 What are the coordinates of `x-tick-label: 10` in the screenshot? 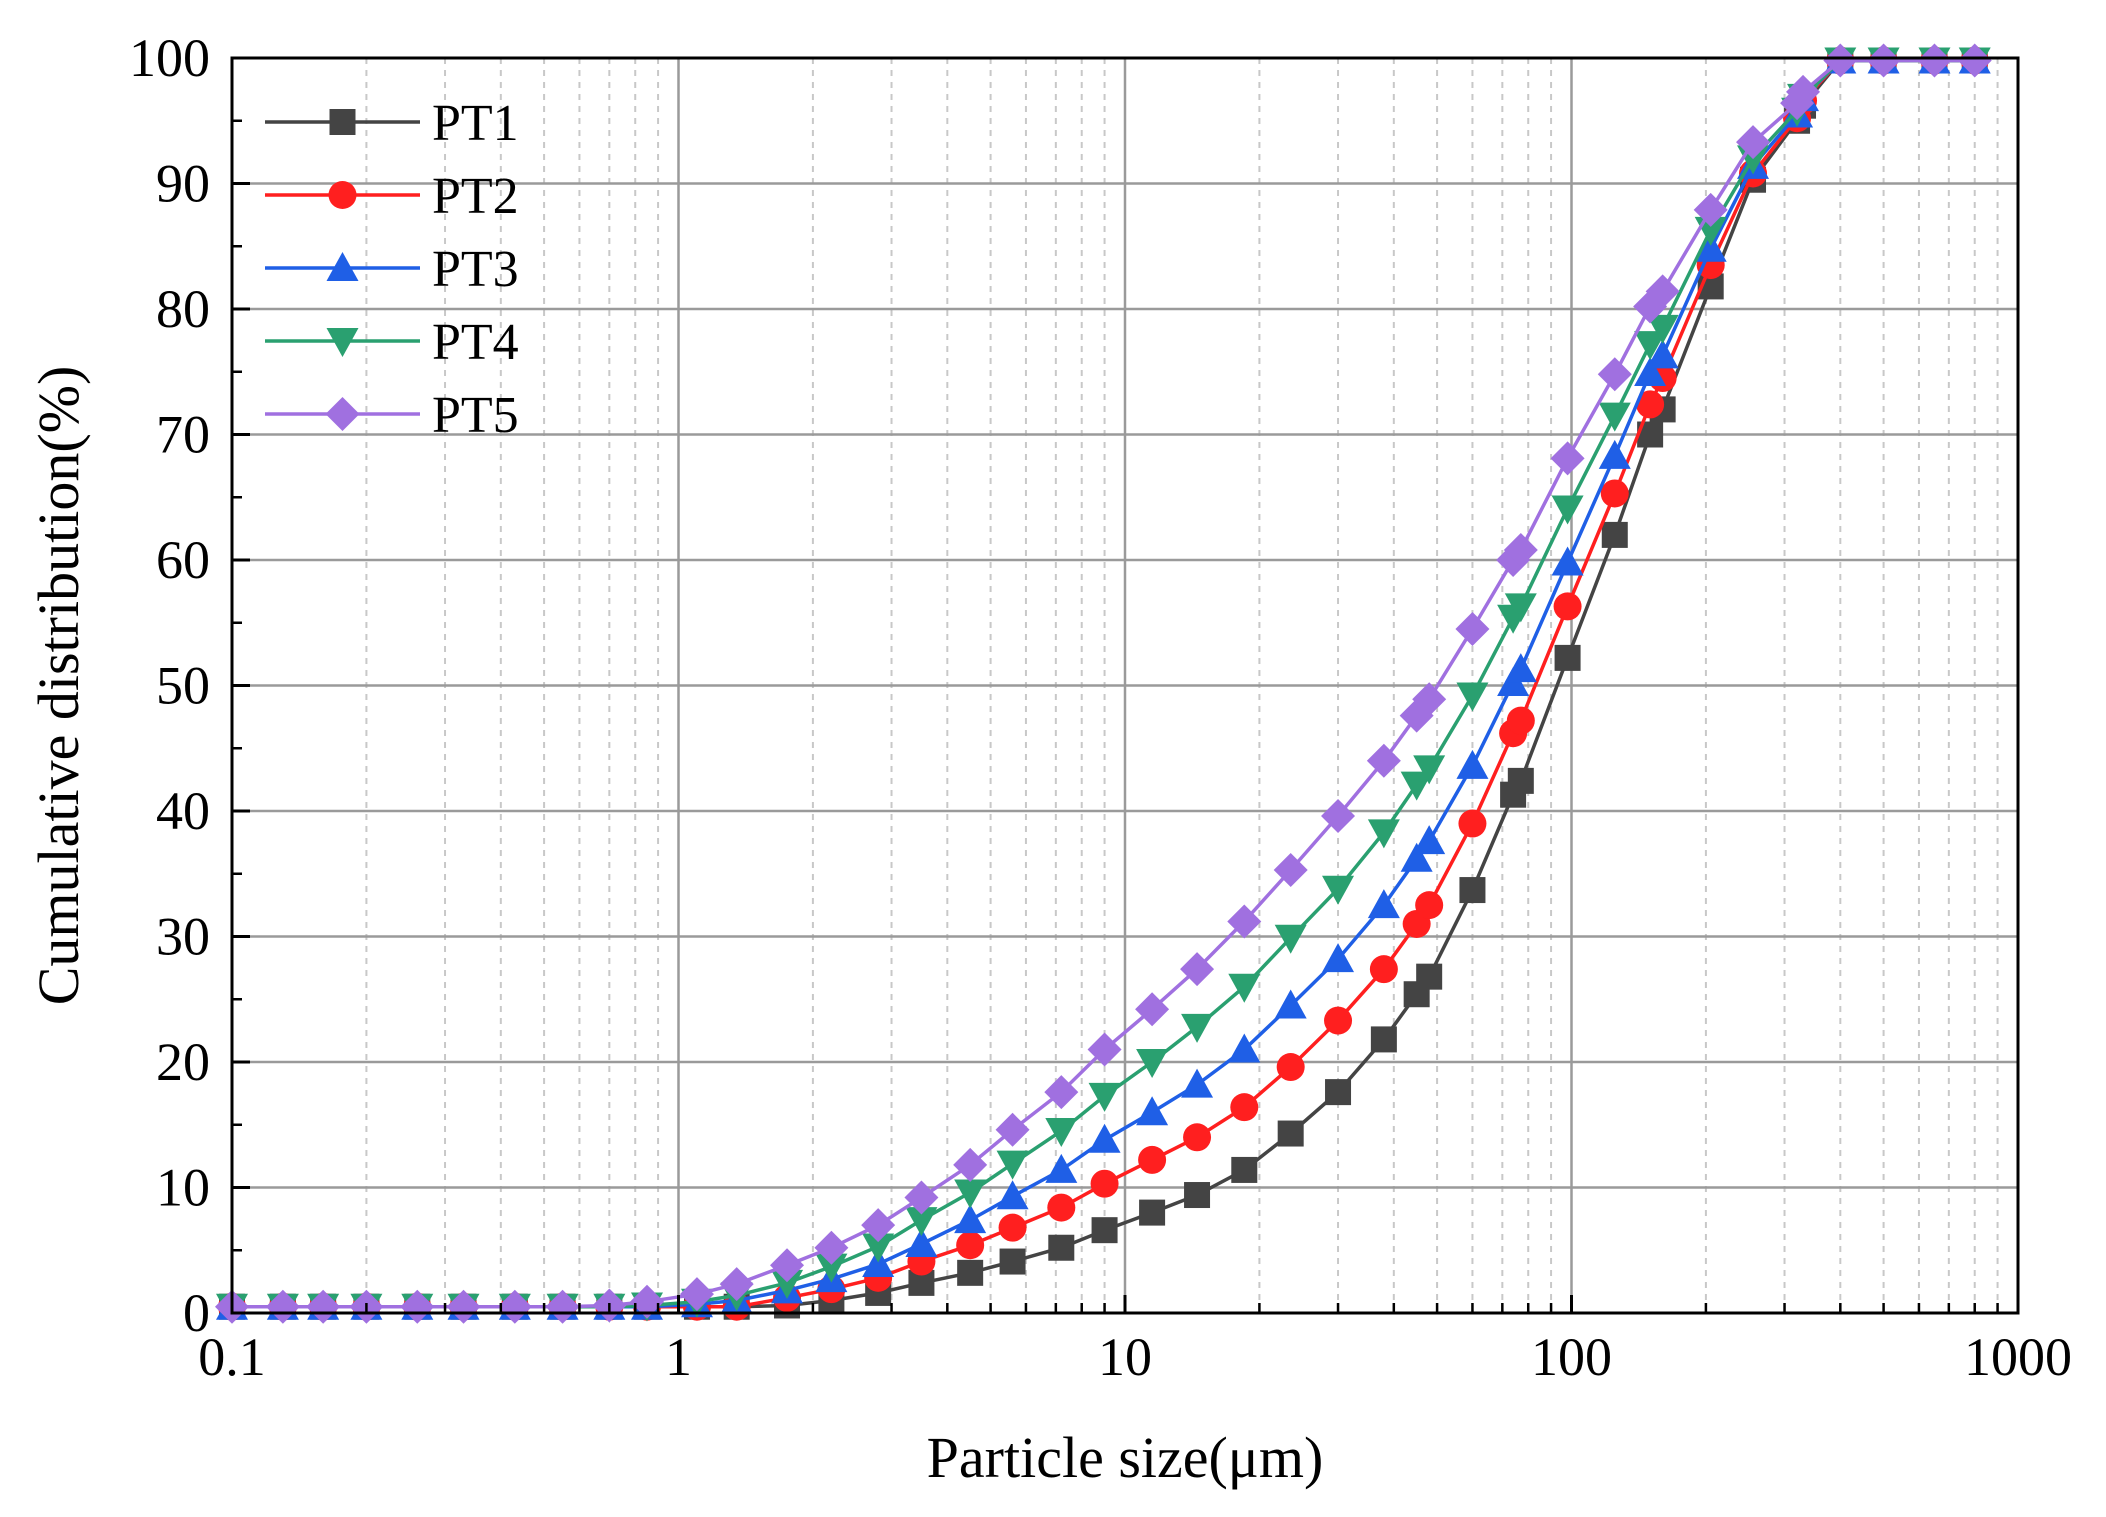 It's located at (1125, 1357).